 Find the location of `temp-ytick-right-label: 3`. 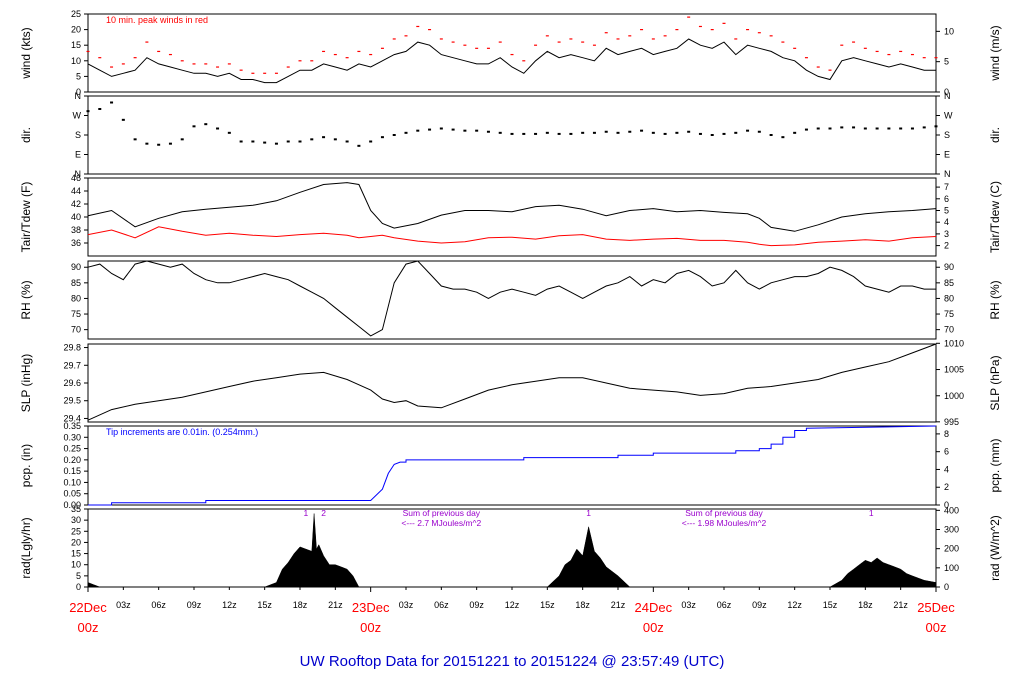

temp-ytick-right-label: 3 is located at coordinates (946, 234).